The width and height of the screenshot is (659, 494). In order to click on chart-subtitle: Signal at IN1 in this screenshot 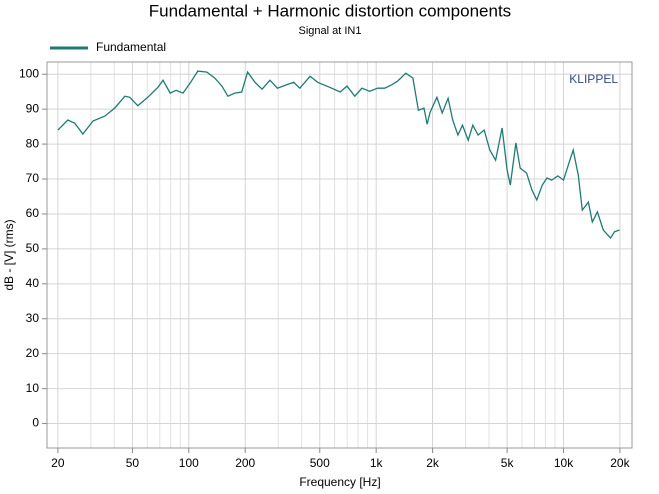, I will do `click(330, 31)`.